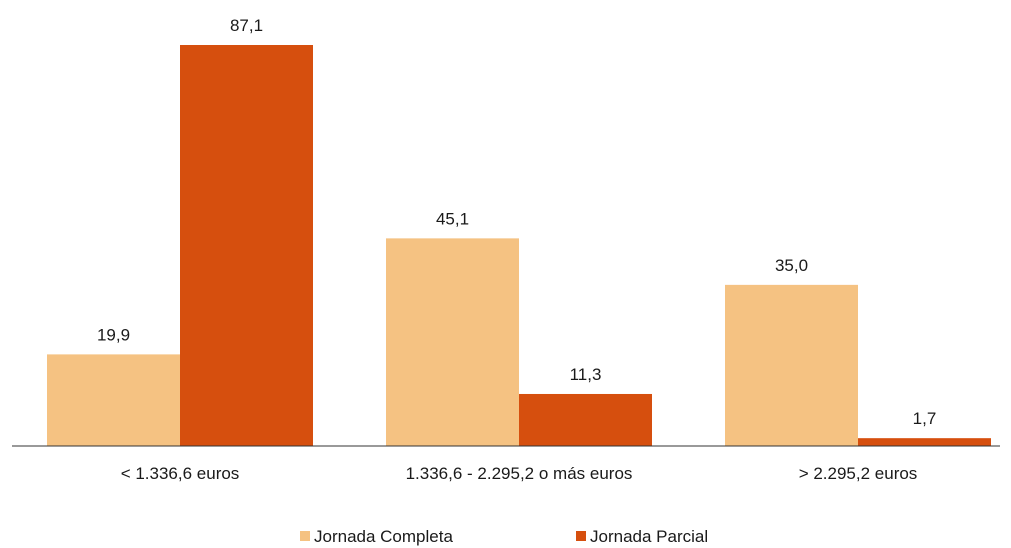 Image resolution: width=1011 pixels, height=548 pixels. What do you see at coordinates (586, 374) in the screenshot?
I see `value-label-jornada-parcial-2: 11,3` at bounding box center [586, 374].